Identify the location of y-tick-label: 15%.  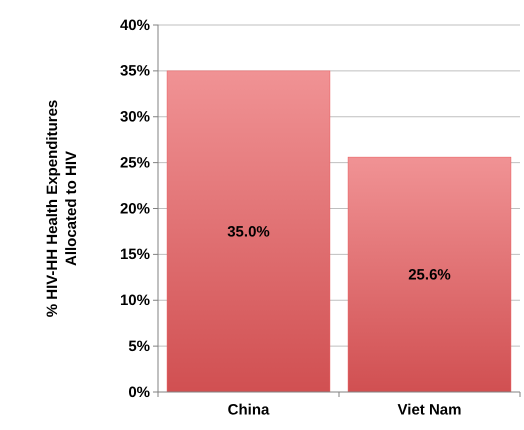
(135, 255).